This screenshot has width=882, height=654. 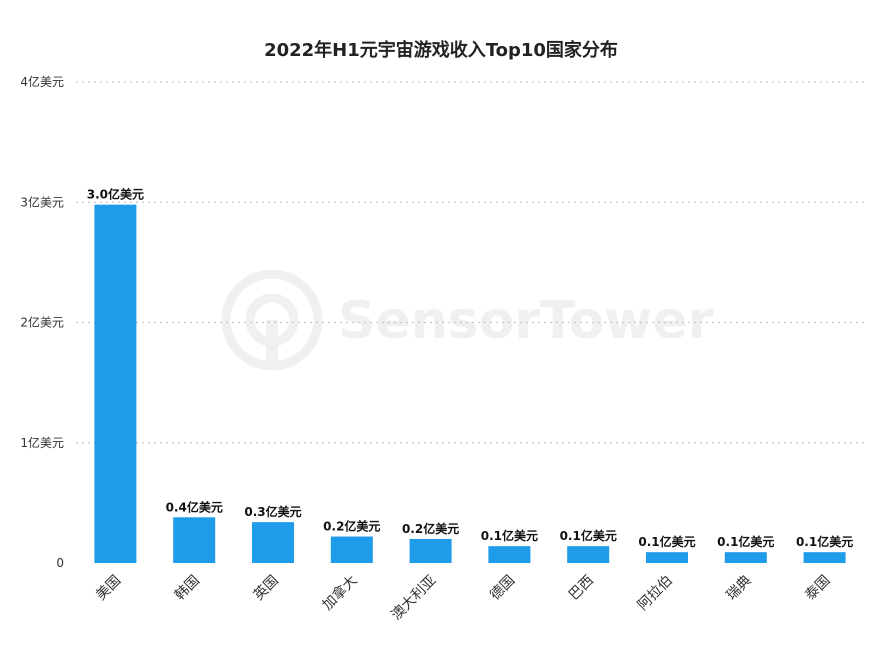 What do you see at coordinates (441, 50) in the screenshot?
I see `chart-title: 2022年H1元宇宙游戏收入Top10国家分布` at bounding box center [441, 50].